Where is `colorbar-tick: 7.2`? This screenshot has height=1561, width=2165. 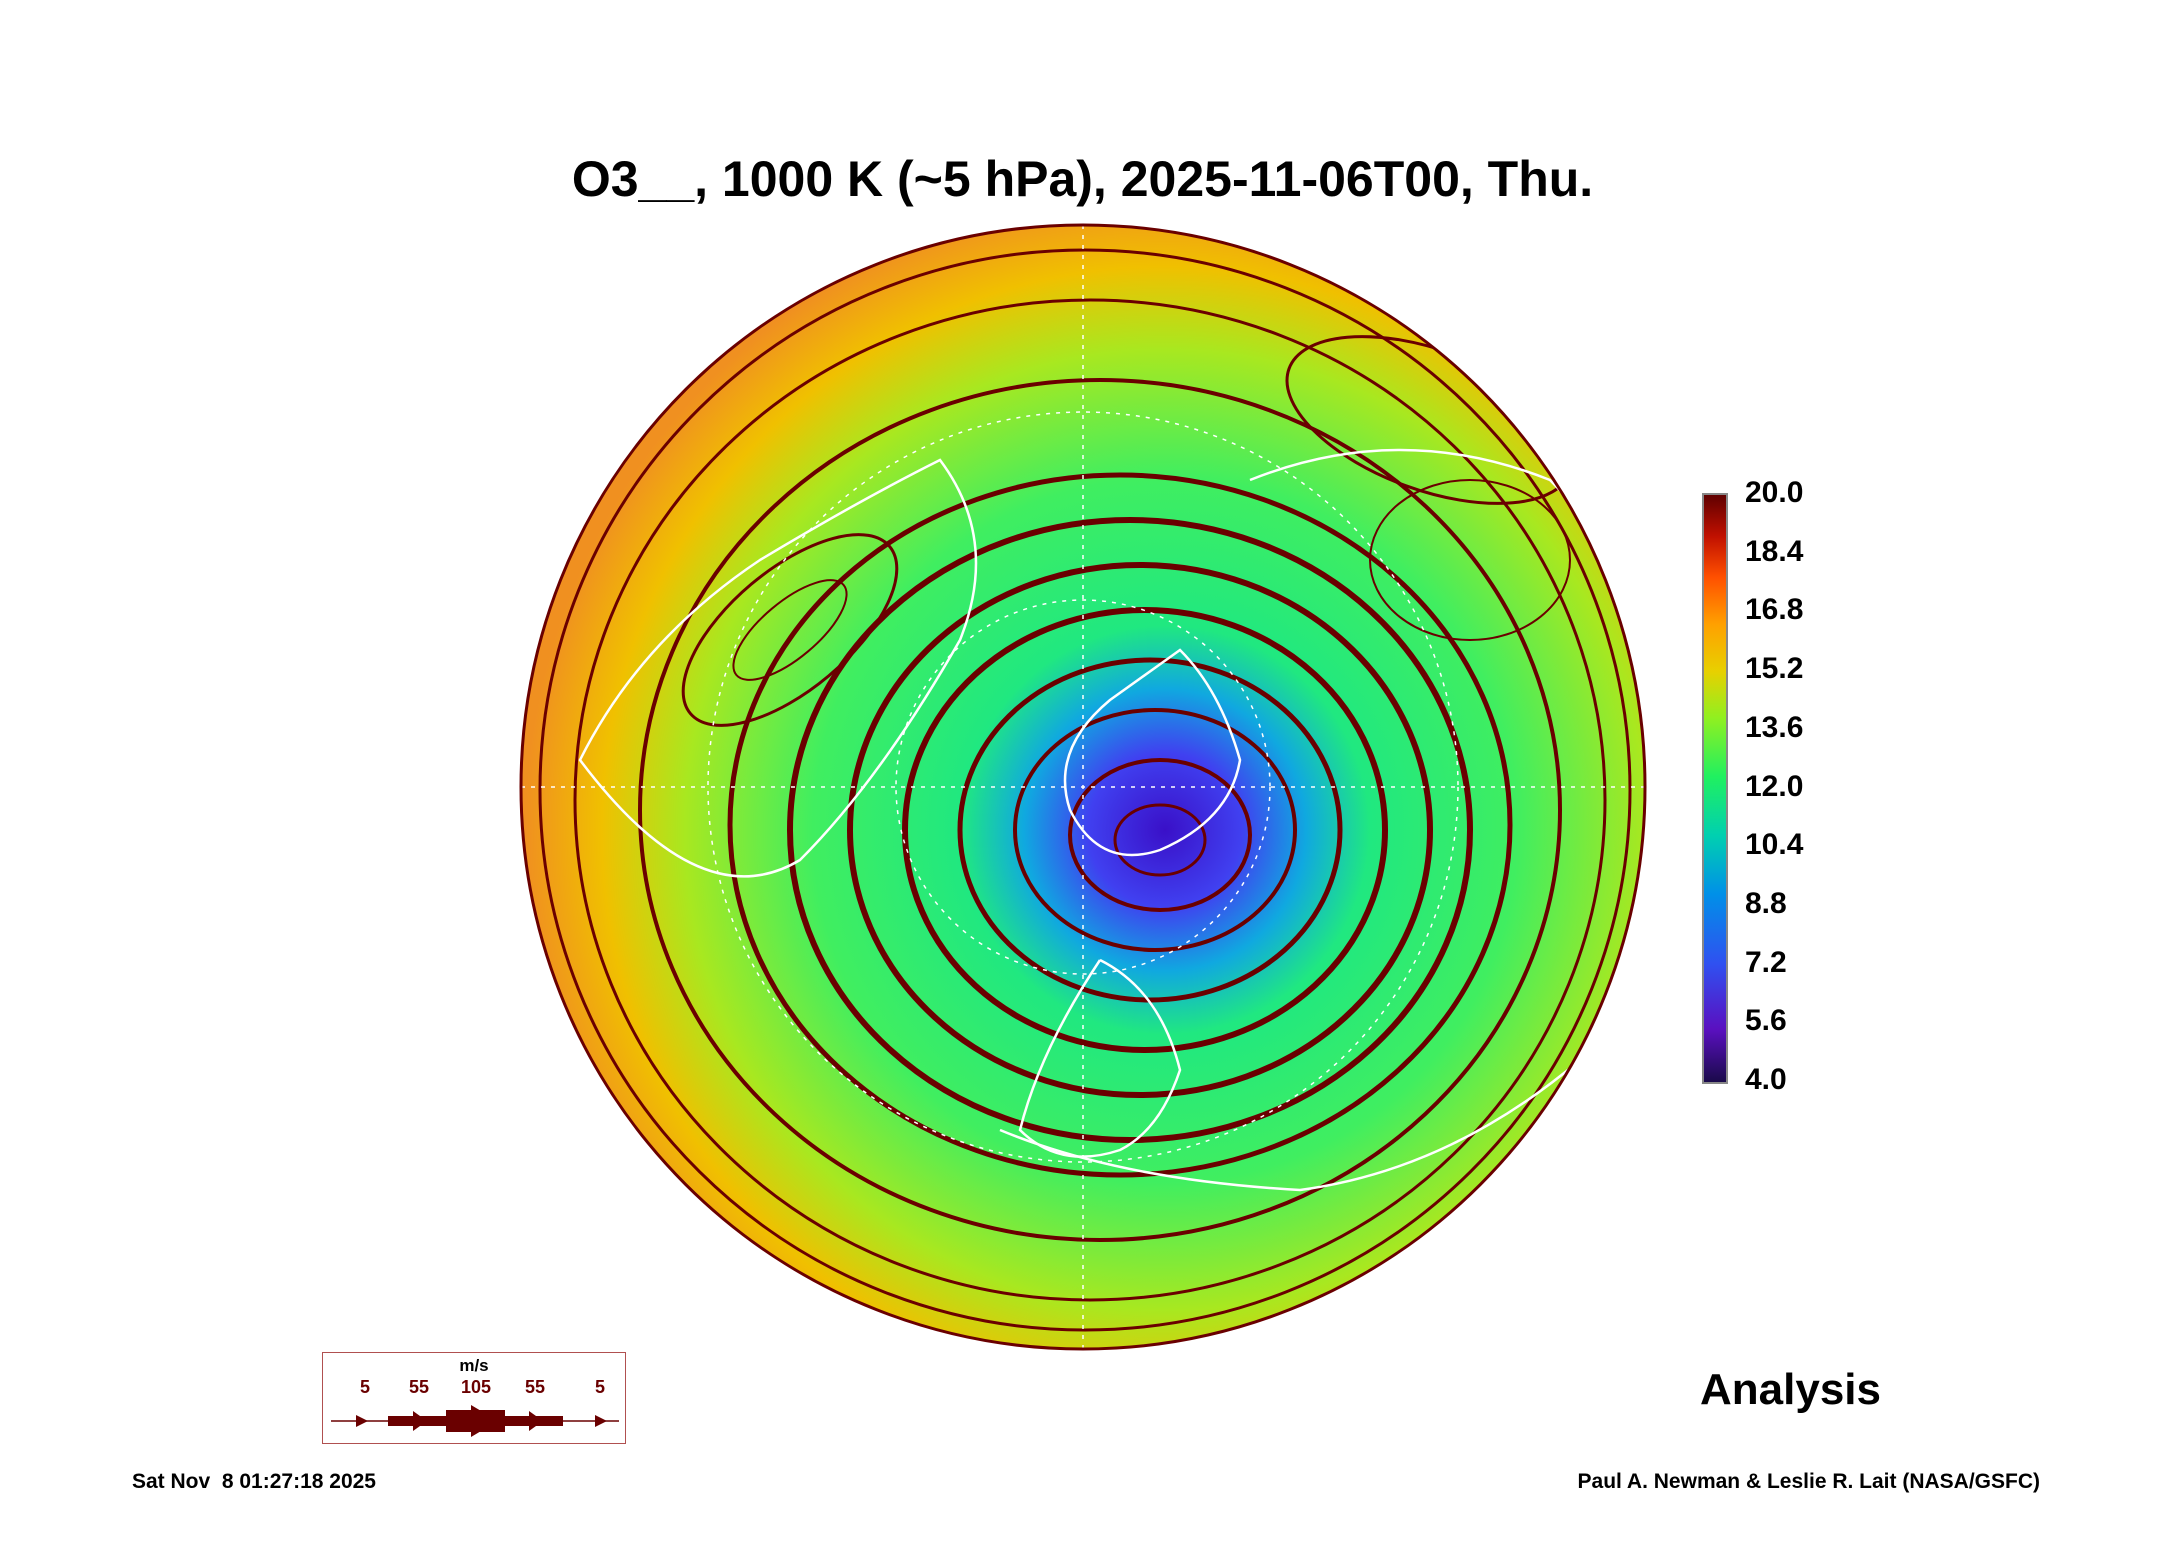
colorbar-tick: 7.2 is located at coordinates (1766, 962).